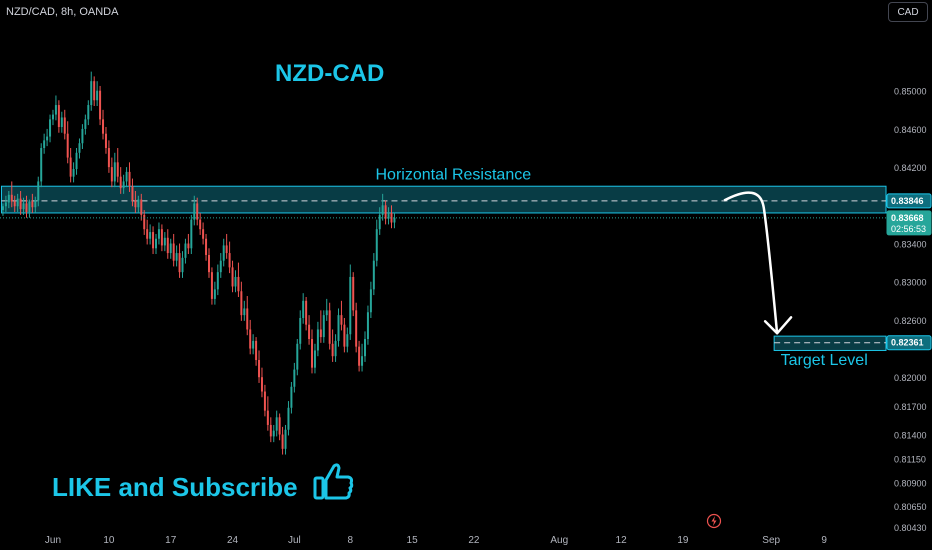 Image resolution: width=932 pixels, height=550 pixels. Describe the element at coordinates (910, 483) in the screenshot. I see `y-tick-label: 0.80900` at that location.